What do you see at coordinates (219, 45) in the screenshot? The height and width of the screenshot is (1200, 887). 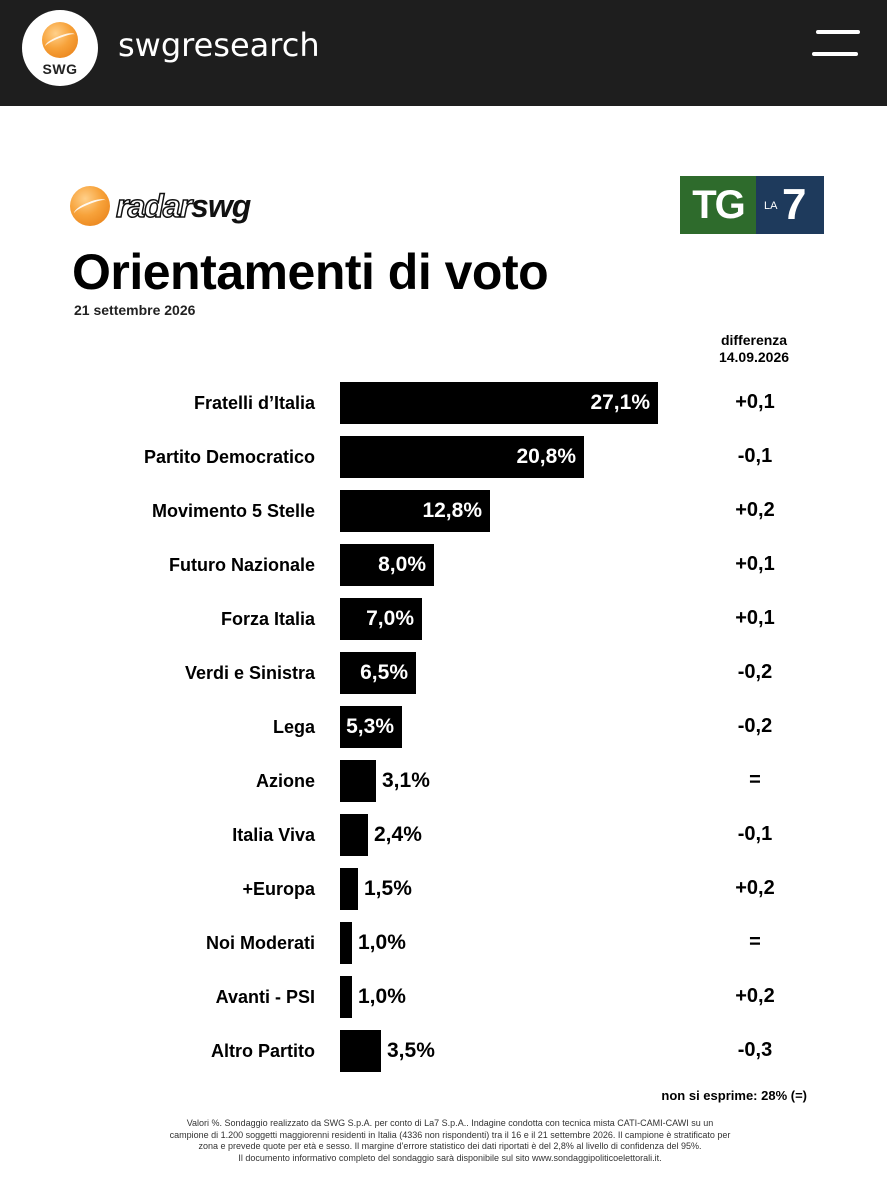 I see `profile-username: swgresearch` at bounding box center [219, 45].